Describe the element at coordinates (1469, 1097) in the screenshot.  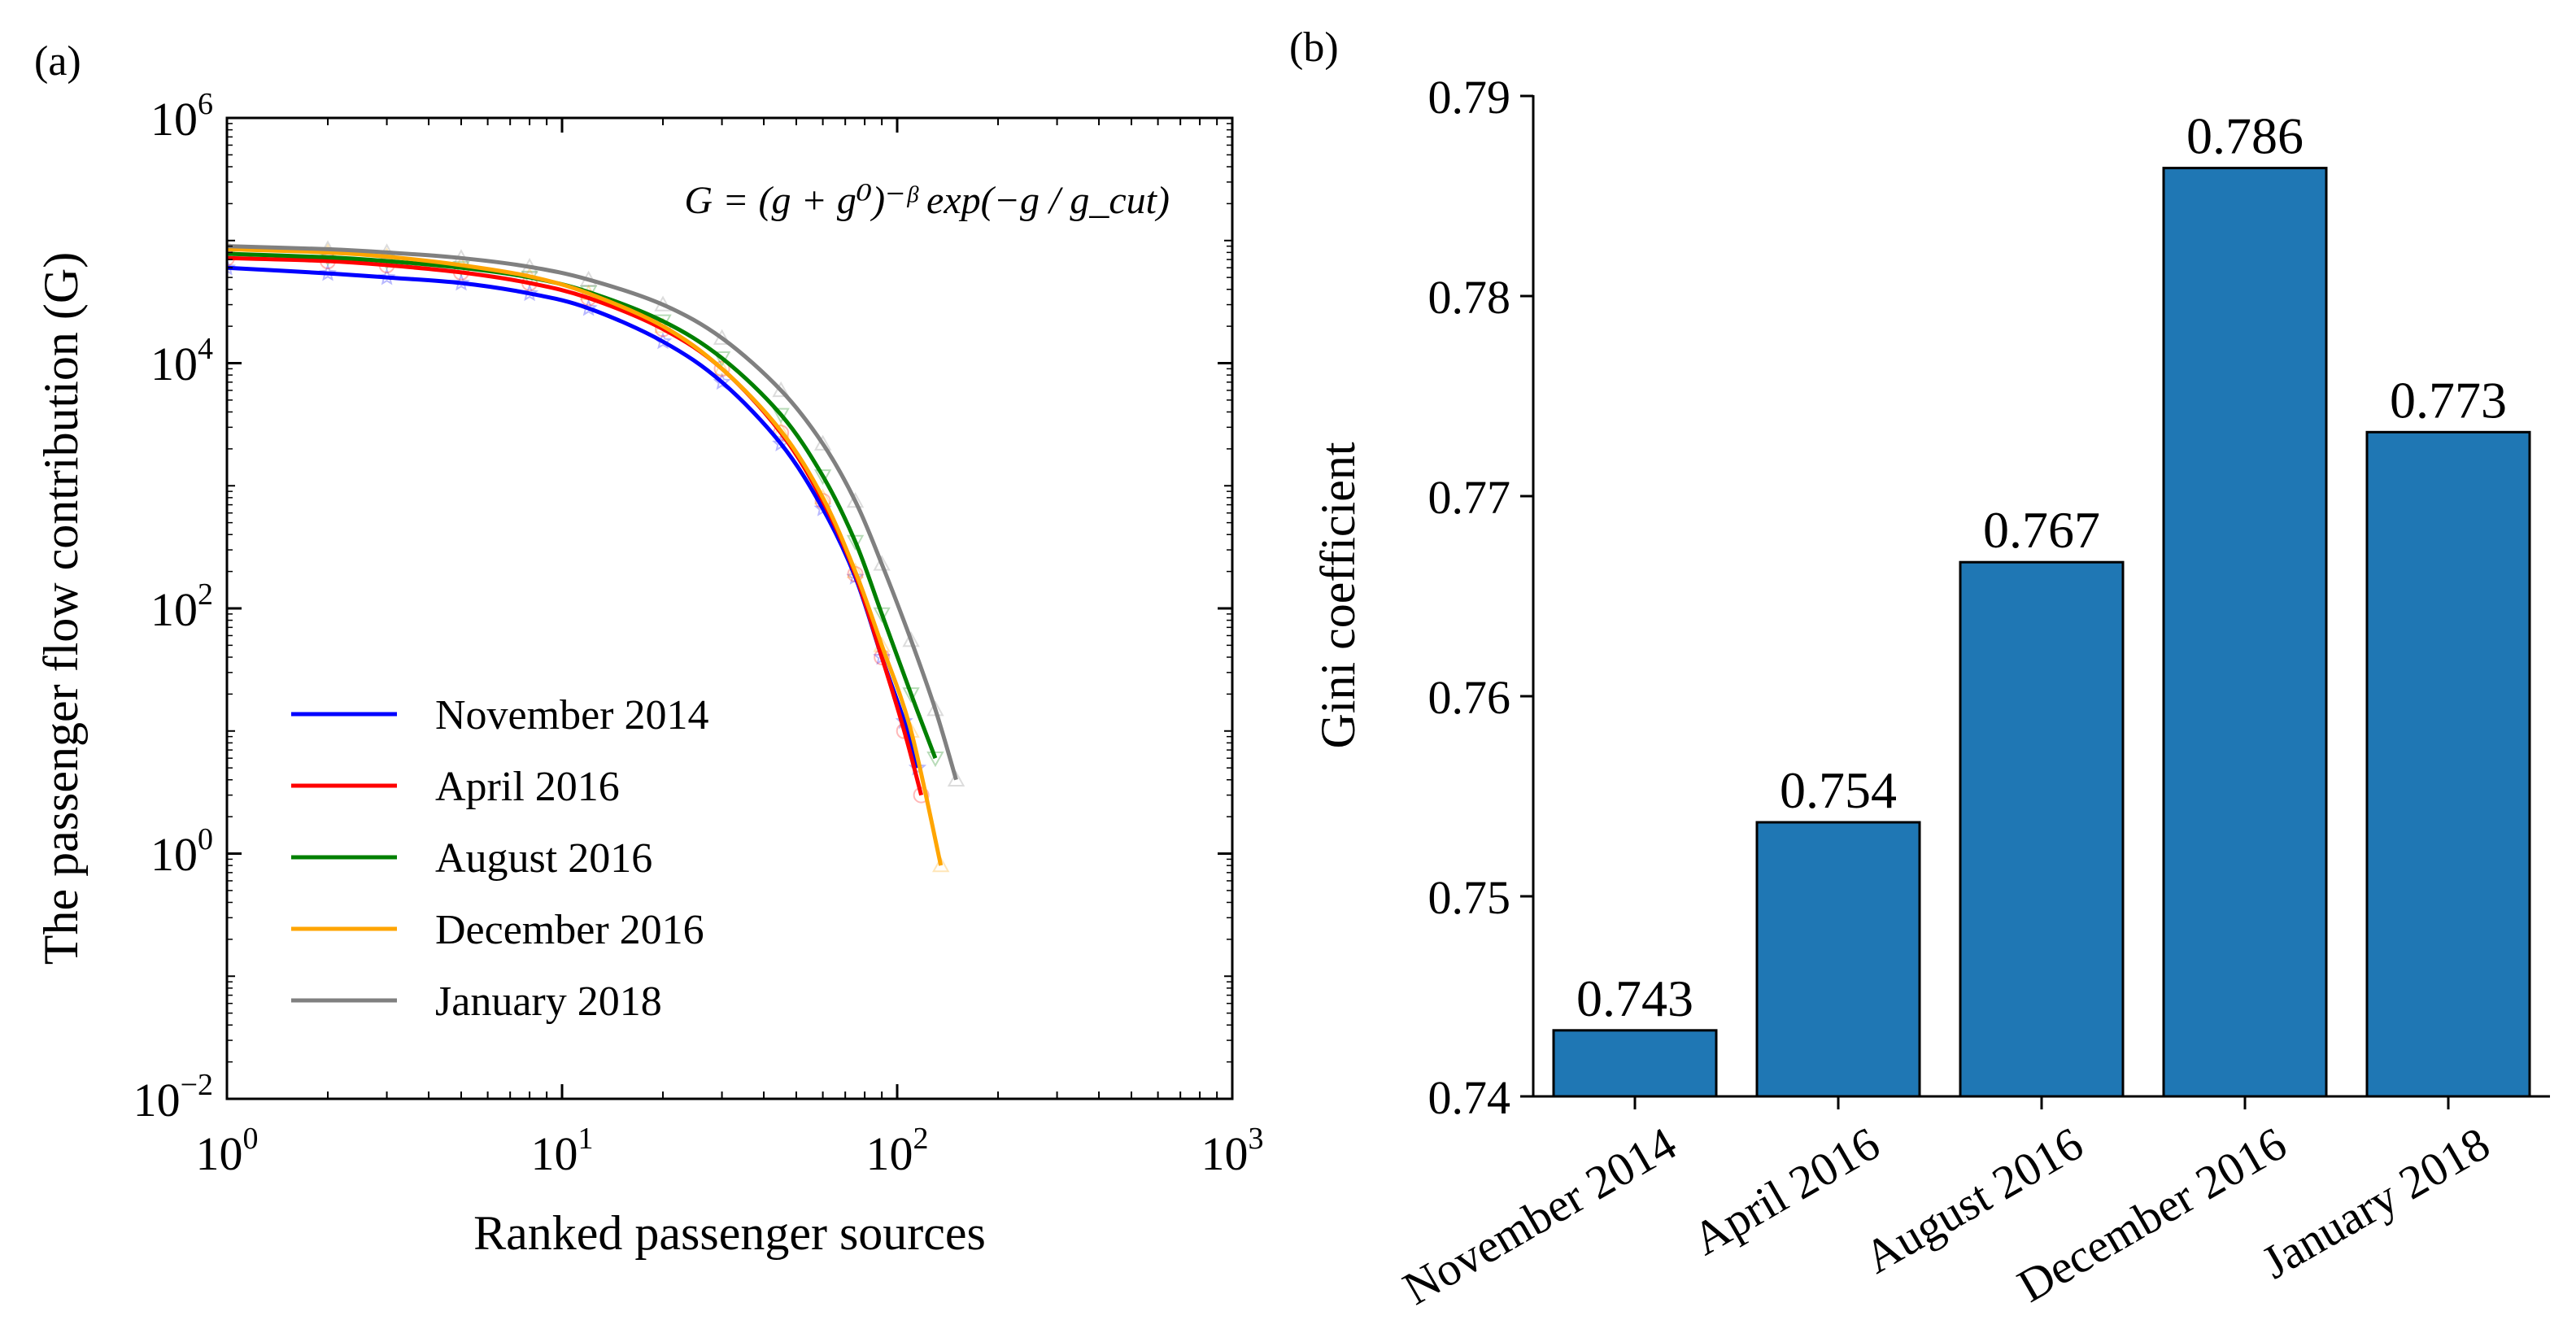
I see `y-tick-label: 0.74` at that location.